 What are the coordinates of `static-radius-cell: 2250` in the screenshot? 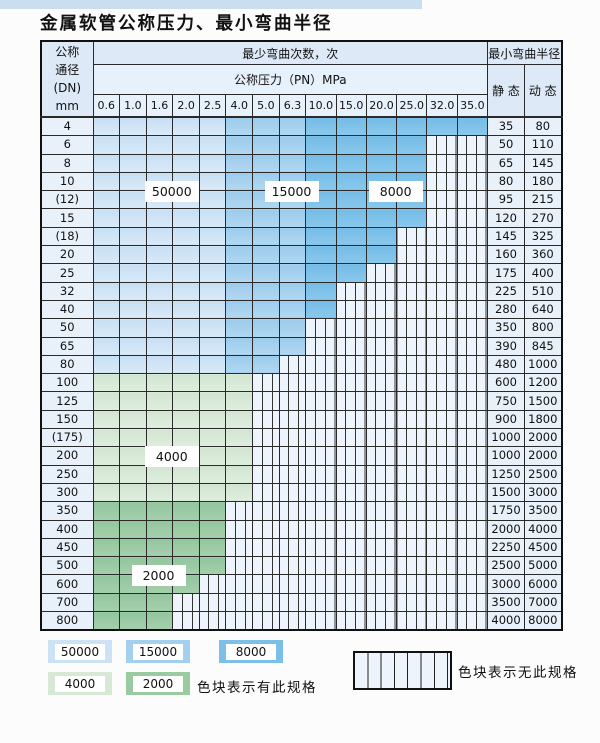 It's located at (506, 547).